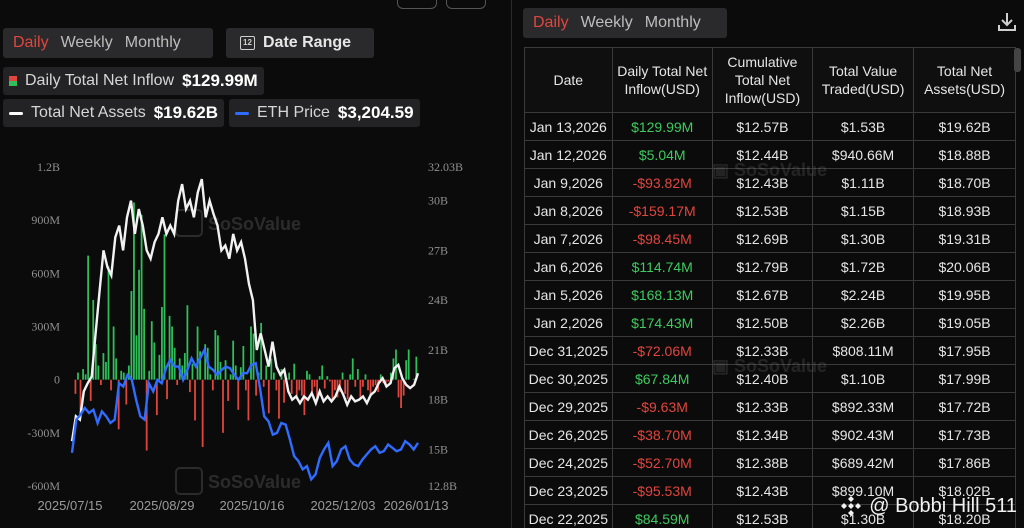 The image size is (1024, 528). What do you see at coordinates (770, 154) in the screenshot?
I see `table-row: Jan 12,2026 $5.04M $12.44B $940.66M $18.88B` at bounding box center [770, 154].